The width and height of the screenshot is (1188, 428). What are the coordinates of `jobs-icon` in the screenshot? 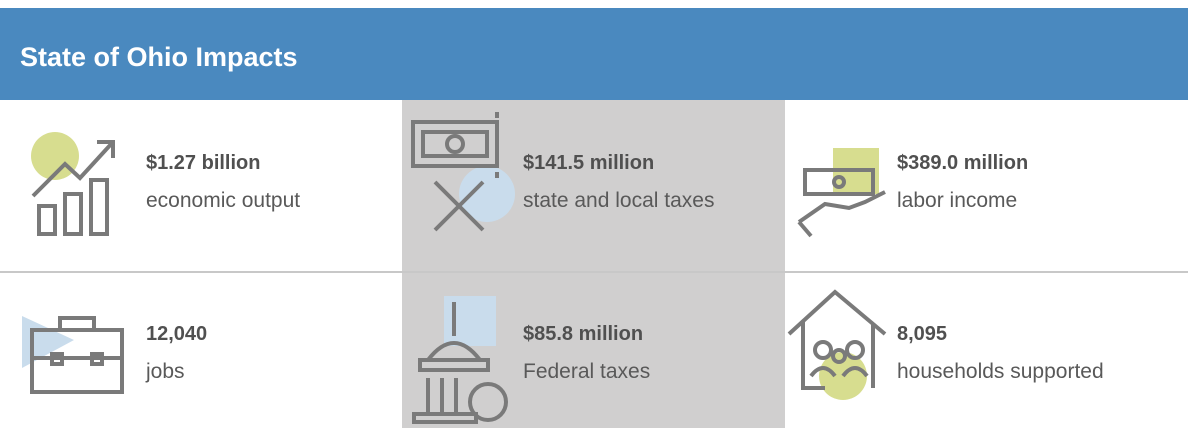 It's located at (73, 355).